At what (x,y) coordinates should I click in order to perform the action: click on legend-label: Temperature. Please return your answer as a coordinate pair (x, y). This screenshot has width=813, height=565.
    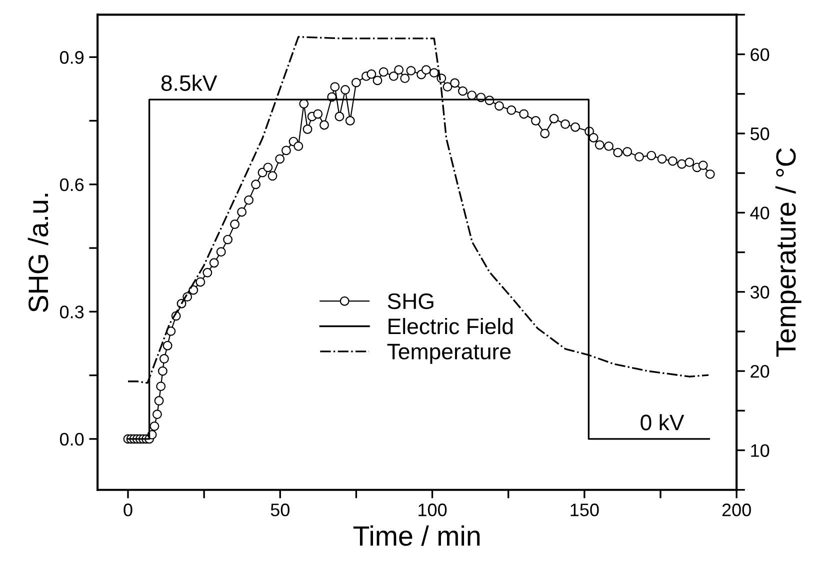
    Looking at the image, I should click on (449, 354).